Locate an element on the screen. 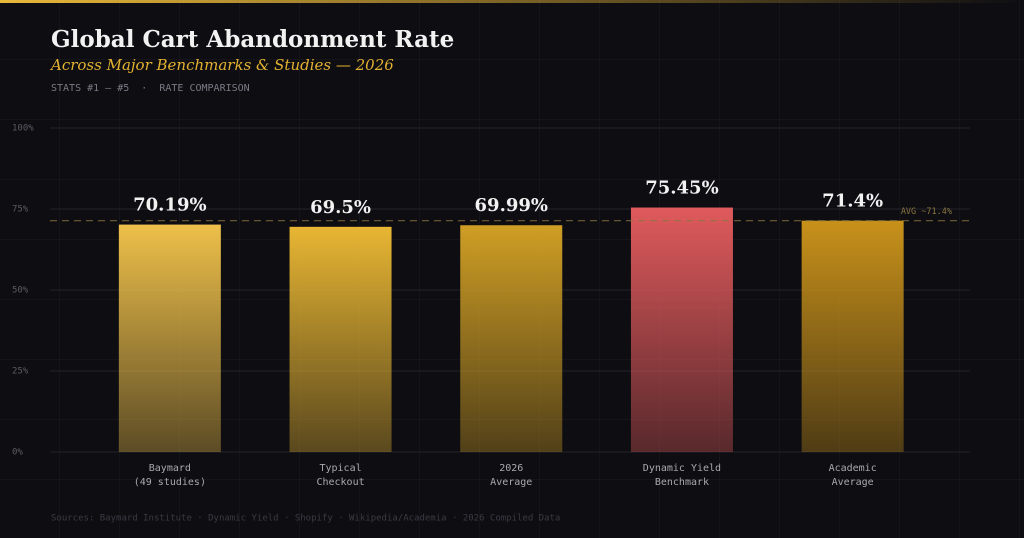 The height and width of the screenshot is (538, 1024). chart-subtitle: Across Major Benchmarks & Studies — 2026 is located at coordinates (221, 65).